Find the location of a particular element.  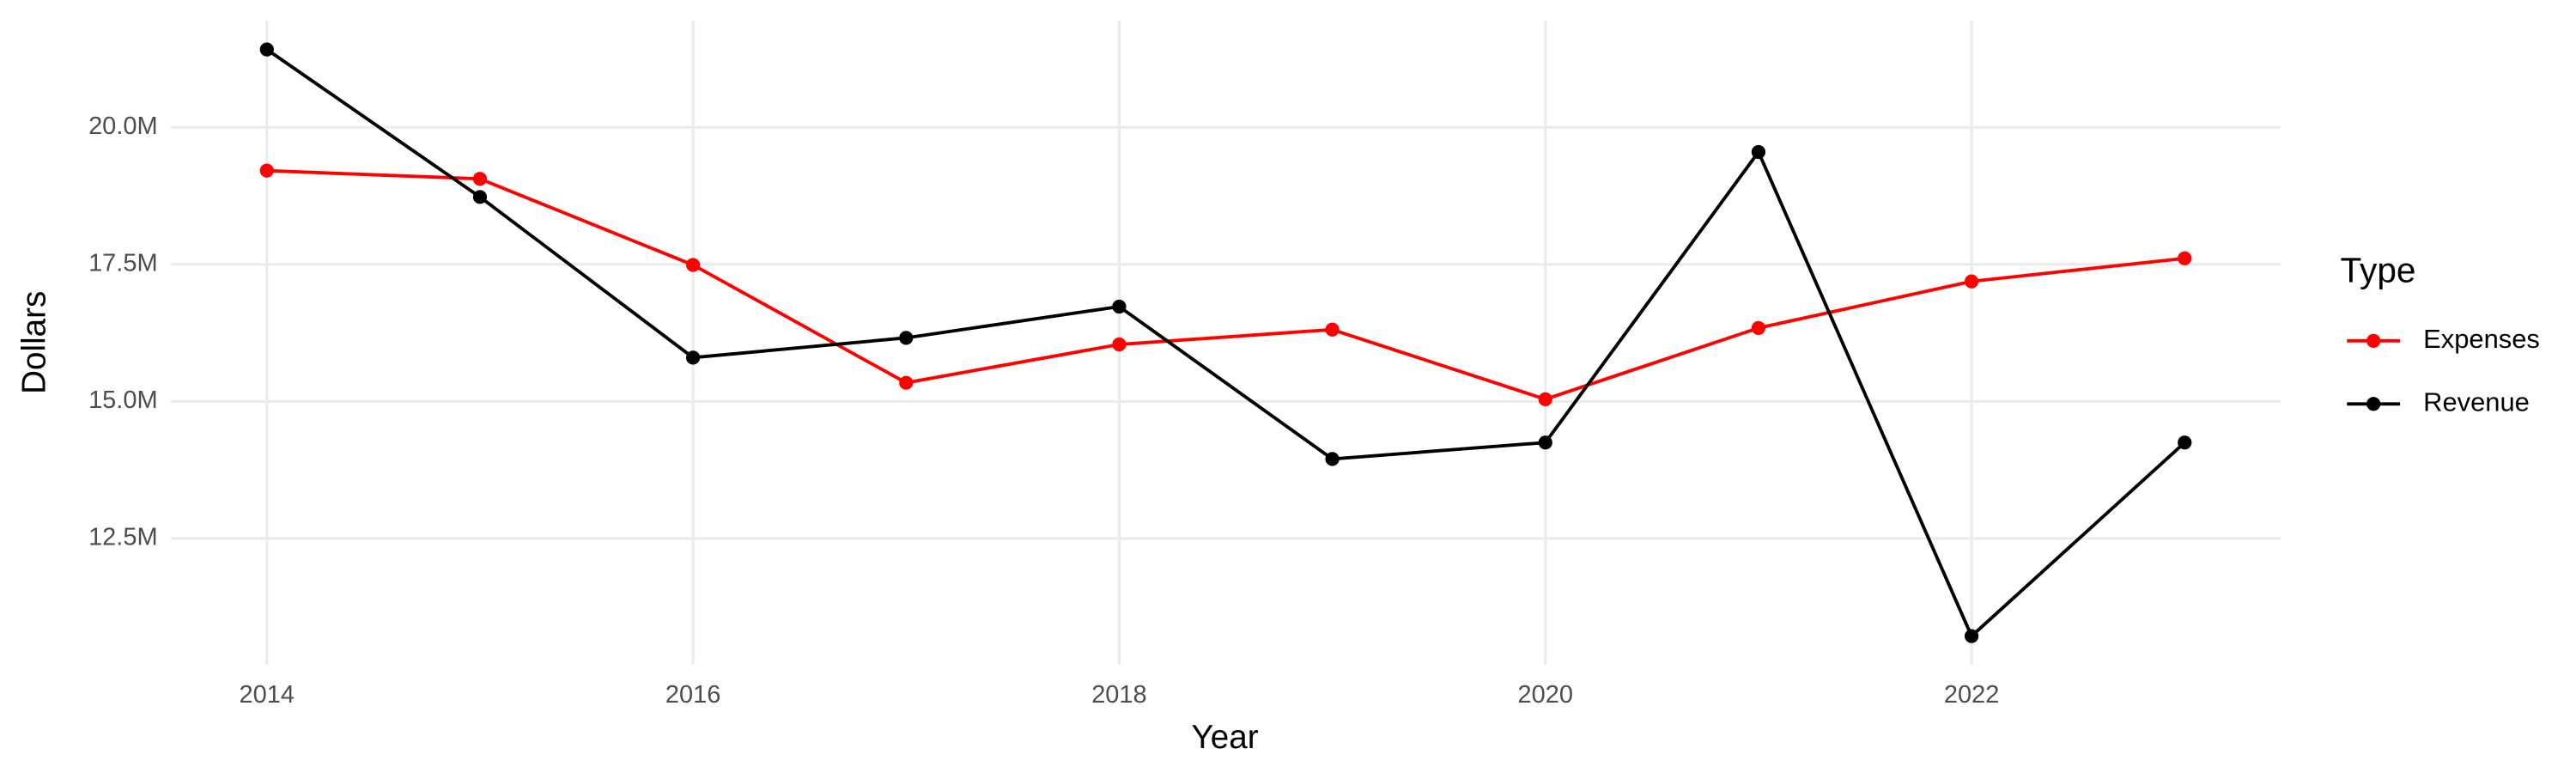

y-tick-label: 20.0M is located at coordinates (123, 126).